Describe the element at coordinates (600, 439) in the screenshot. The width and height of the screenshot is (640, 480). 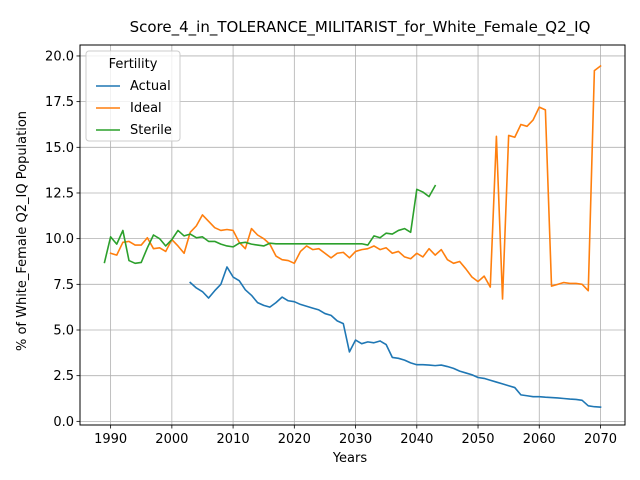
I see `x-tick-label: 2070` at that location.